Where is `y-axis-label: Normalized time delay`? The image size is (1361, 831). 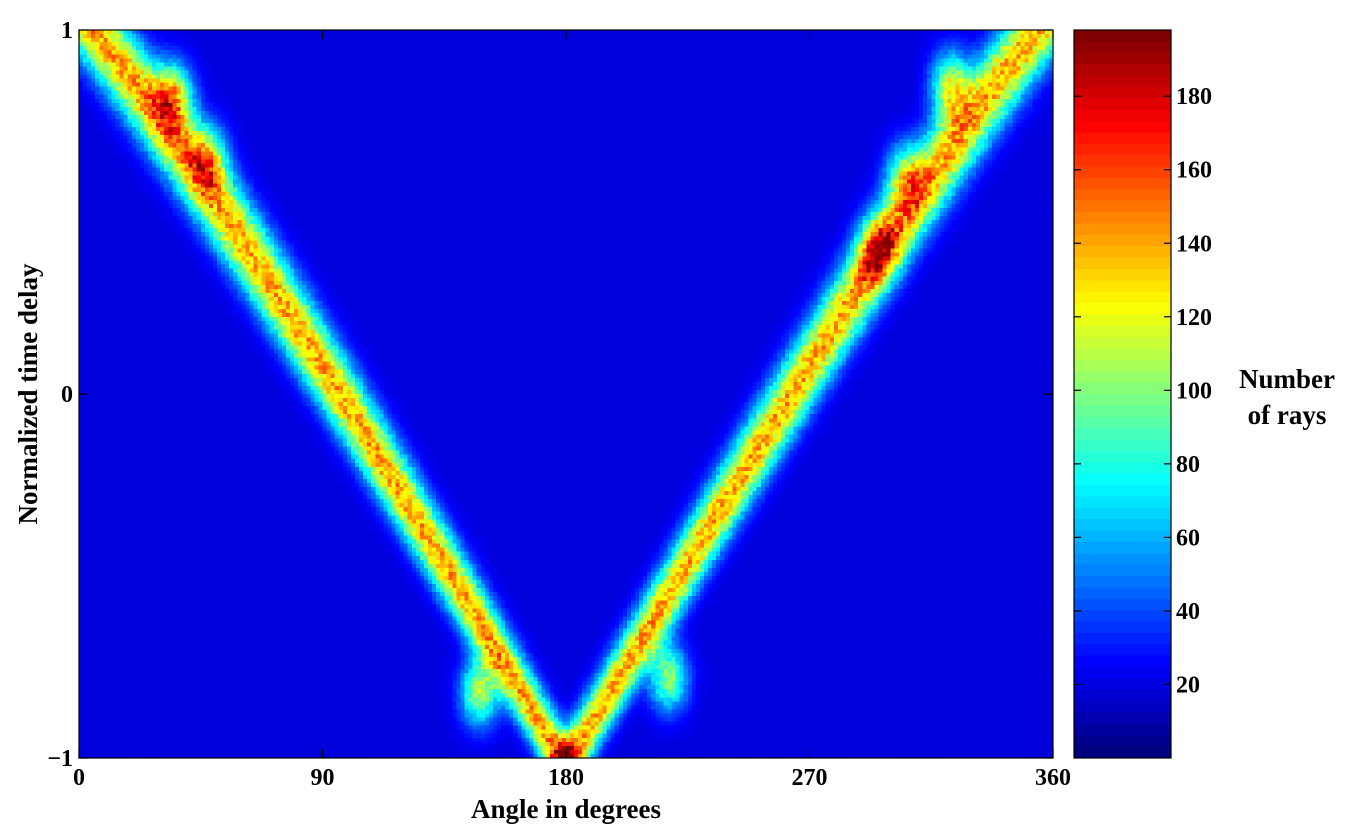 y-axis-label: Normalized time delay is located at coordinates (28, 393).